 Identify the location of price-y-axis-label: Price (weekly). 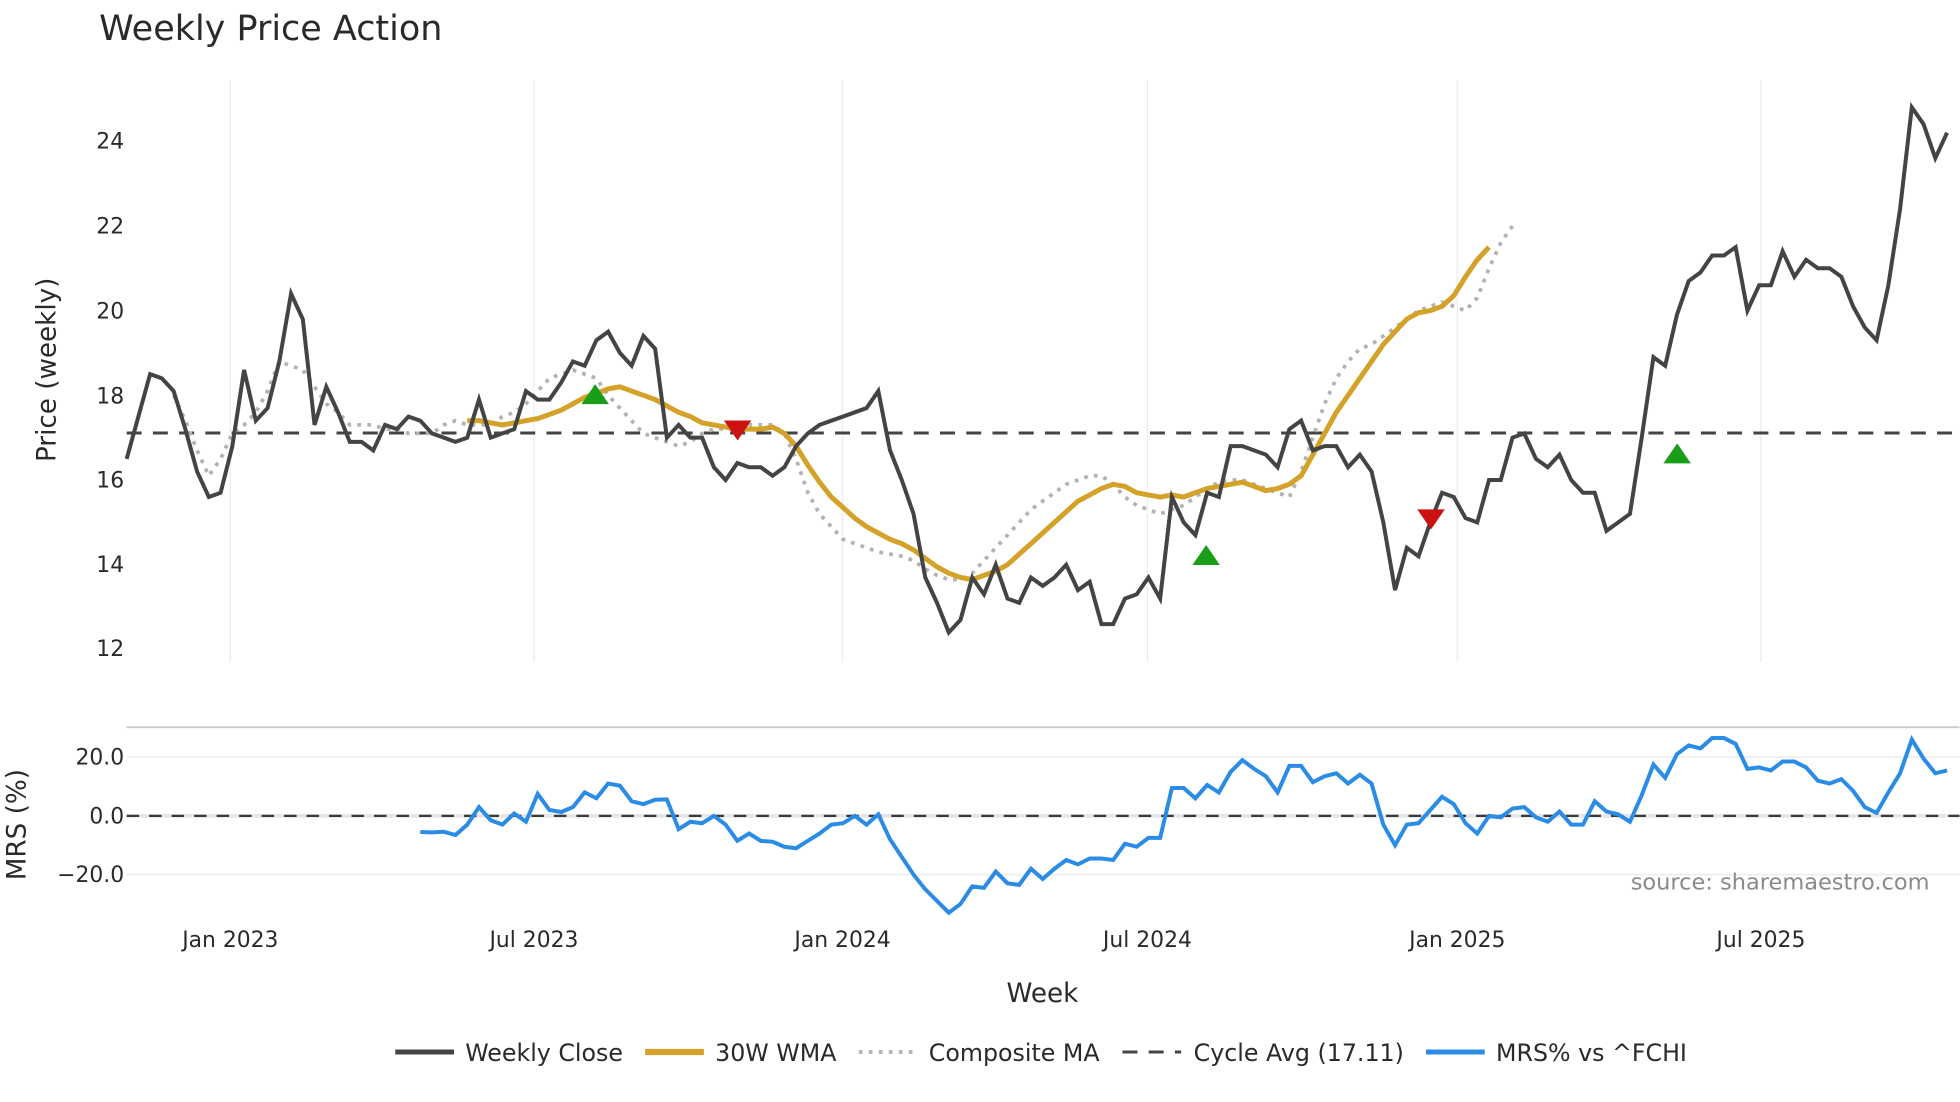
(47, 370).